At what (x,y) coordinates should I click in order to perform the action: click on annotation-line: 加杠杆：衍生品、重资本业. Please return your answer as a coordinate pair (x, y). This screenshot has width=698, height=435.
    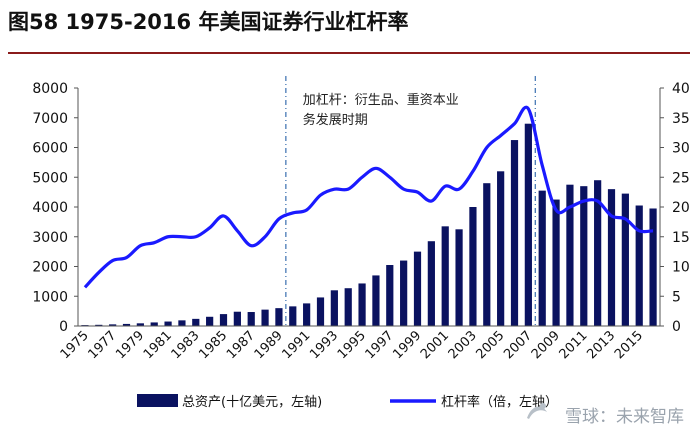
    Looking at the image, I should click on (381, 100).